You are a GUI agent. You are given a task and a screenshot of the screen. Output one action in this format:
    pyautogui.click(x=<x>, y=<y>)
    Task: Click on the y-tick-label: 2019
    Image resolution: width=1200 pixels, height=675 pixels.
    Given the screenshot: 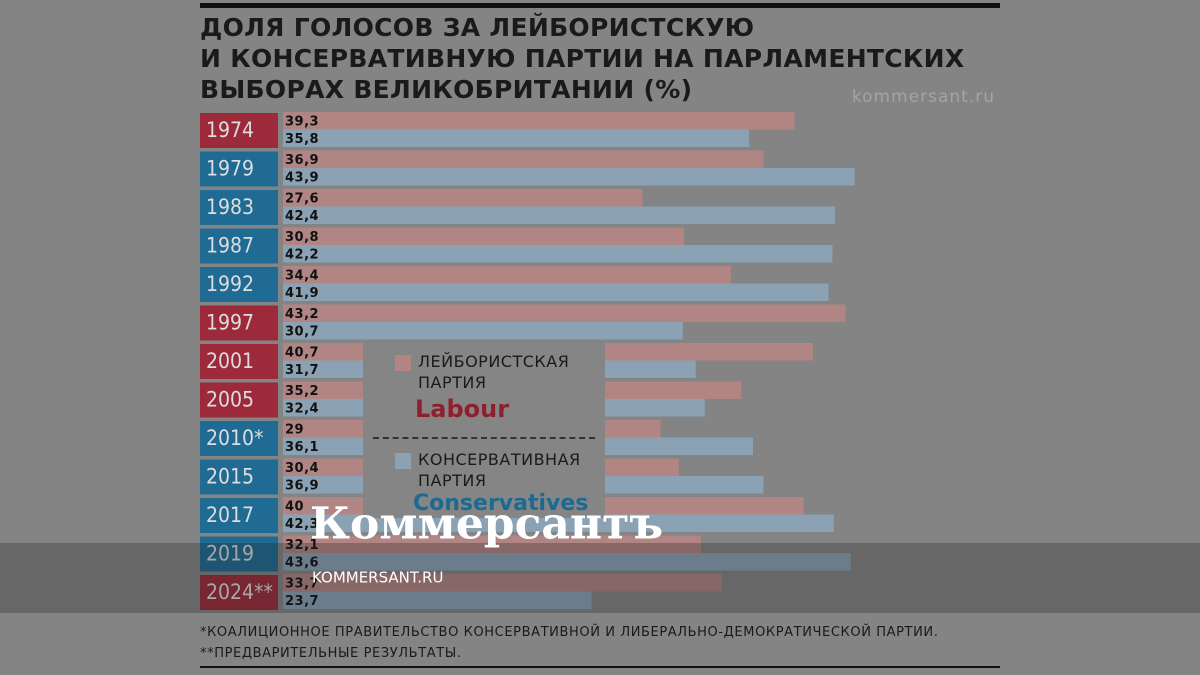 What is the action you would take?
    pyautogui.click(x=230, y=554)
    